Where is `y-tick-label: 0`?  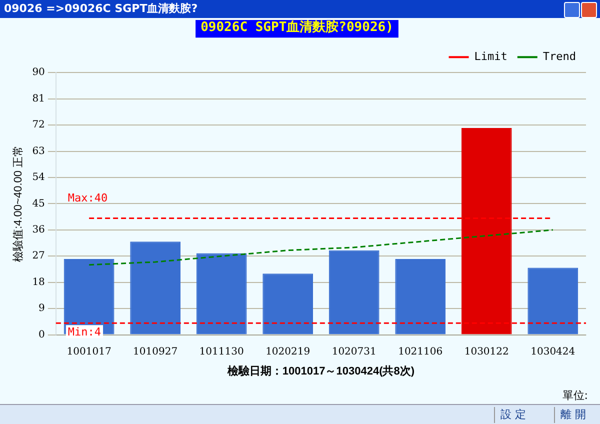 y-tick-label: 0 is located at coordinates (41, 334).